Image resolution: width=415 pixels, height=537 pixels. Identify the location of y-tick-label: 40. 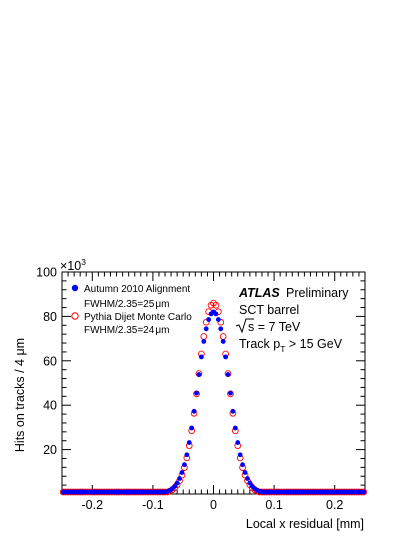
(50, 406).